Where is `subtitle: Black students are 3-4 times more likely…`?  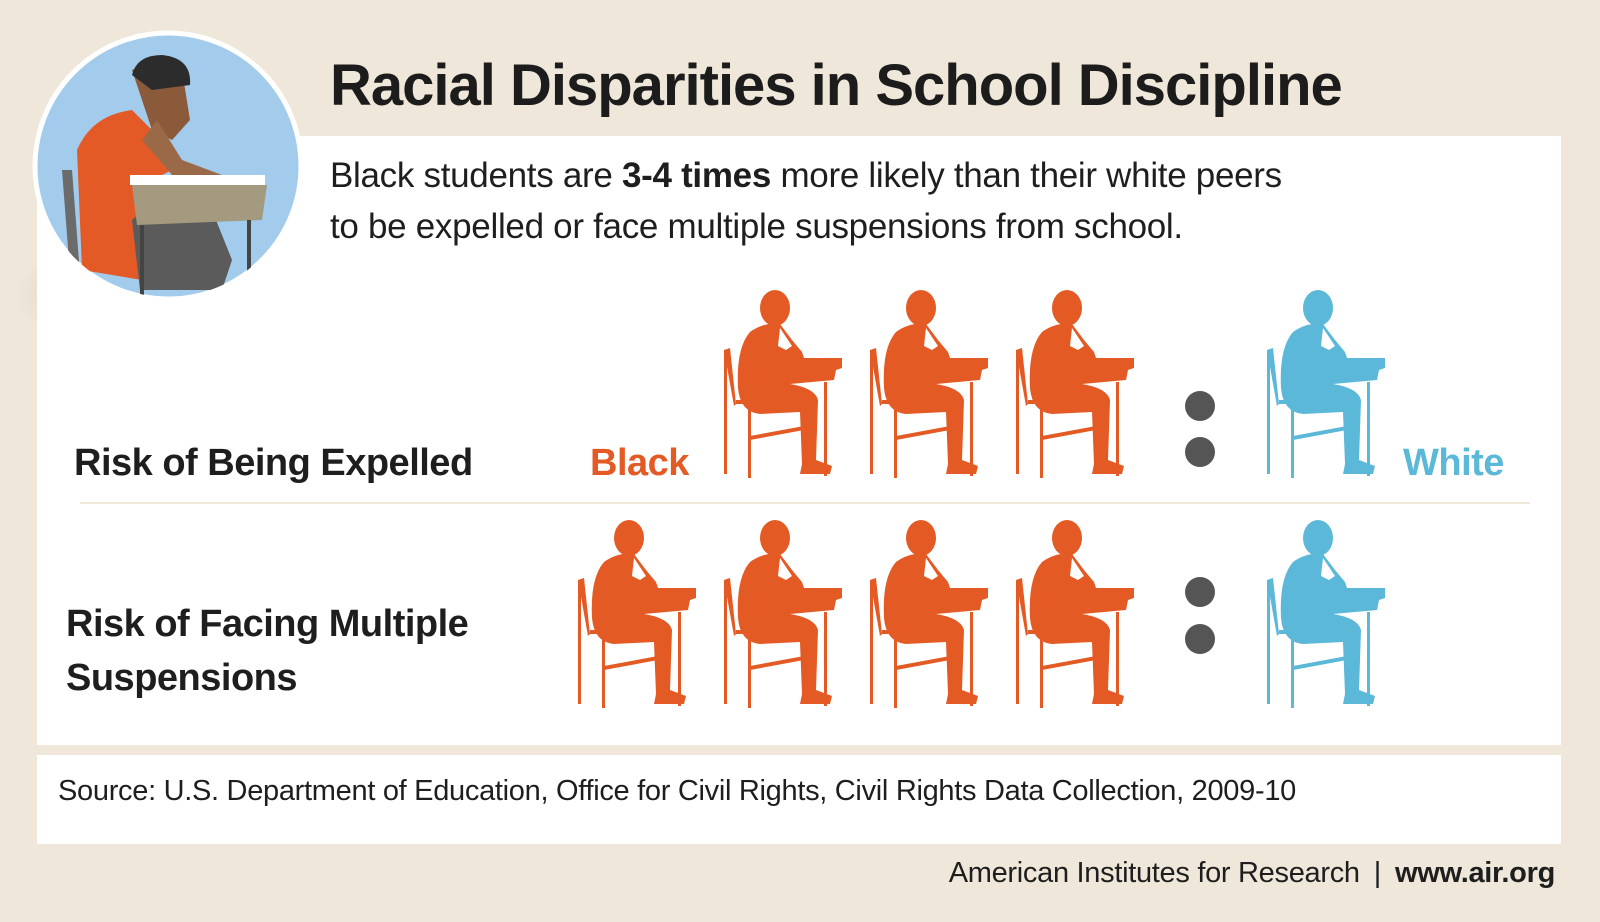 subtitle: Black students are 3-4 times more likely… is located at coordinates (806, 201).